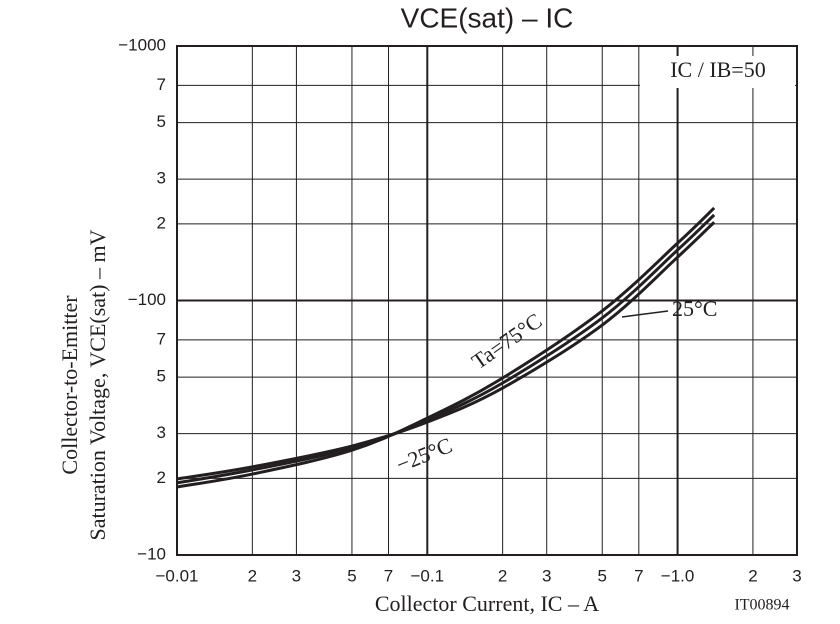 This screenshot has height=624, width=840. I want to click on curve-label: −25°C, so click(424, 454).